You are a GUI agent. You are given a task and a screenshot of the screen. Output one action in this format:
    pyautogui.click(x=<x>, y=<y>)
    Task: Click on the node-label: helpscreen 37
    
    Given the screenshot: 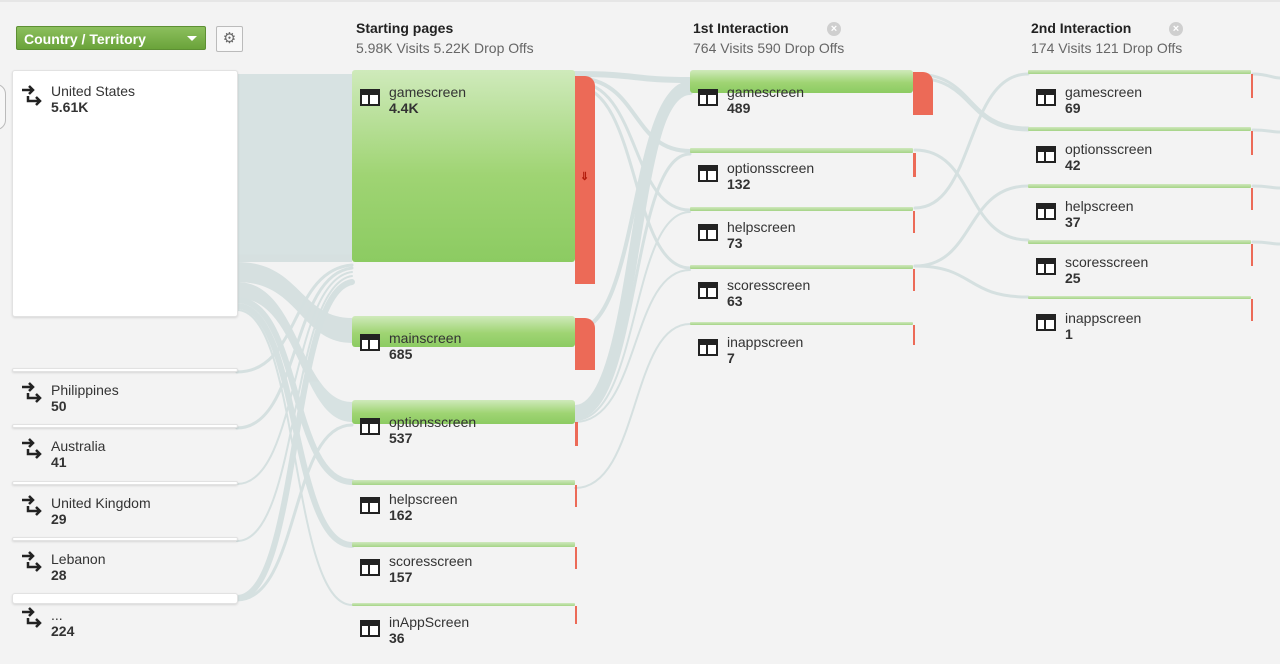 What is the action you would take?
    pyautogui.click(x=1099, y=214)
    